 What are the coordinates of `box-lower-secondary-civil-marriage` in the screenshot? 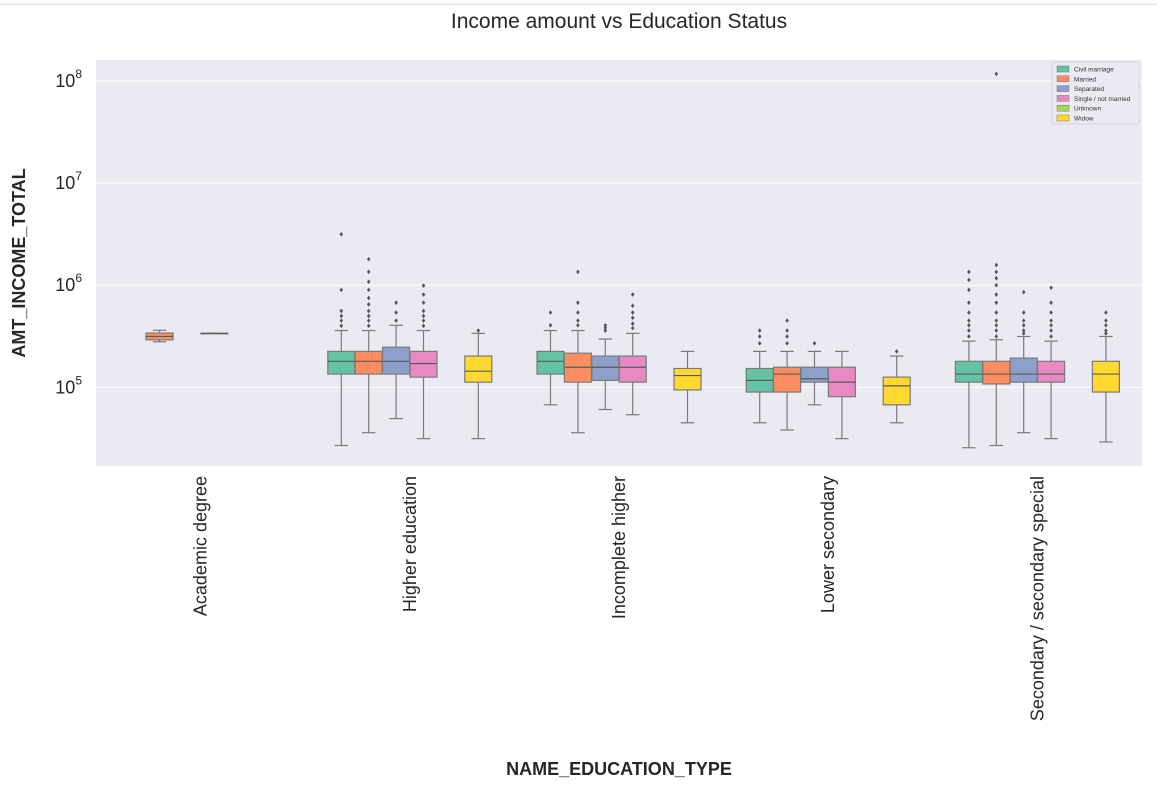 It's located at (759, 376).